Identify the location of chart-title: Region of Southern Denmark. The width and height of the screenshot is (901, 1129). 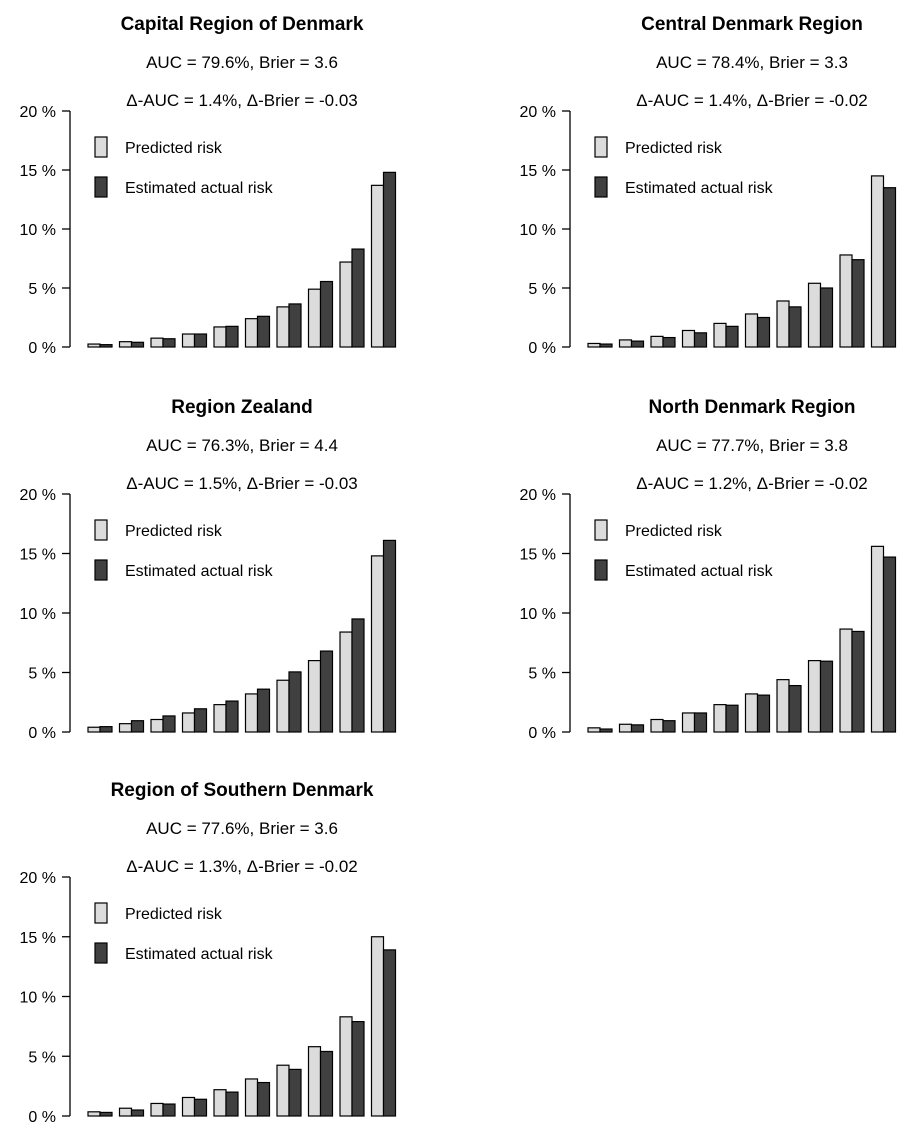
(242, 790).